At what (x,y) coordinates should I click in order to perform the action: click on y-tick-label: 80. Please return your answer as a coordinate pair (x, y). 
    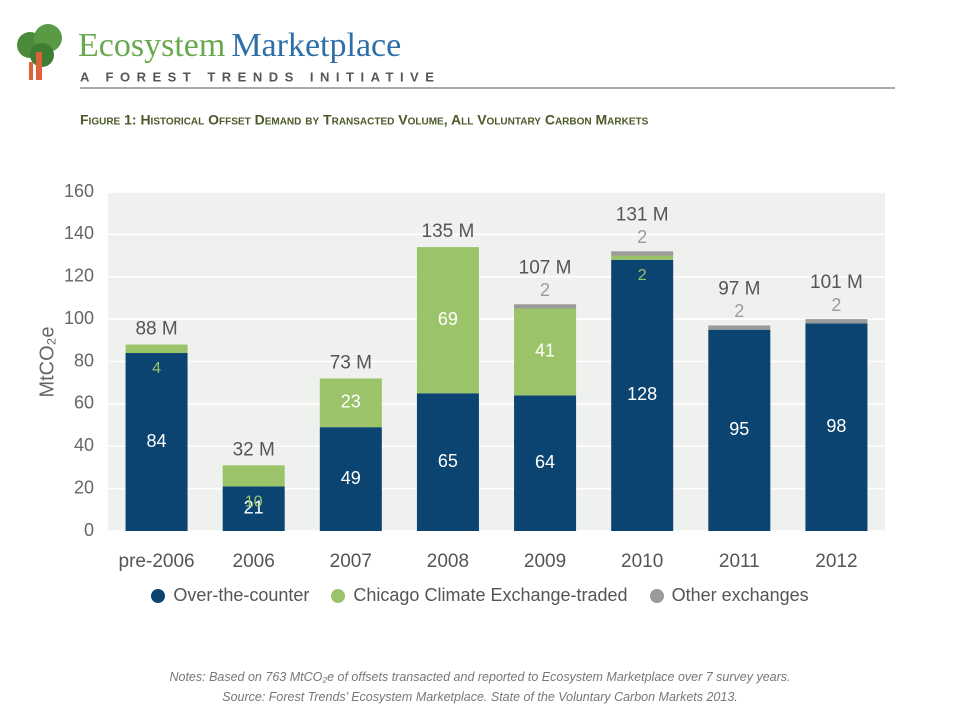
    Looking at the image, I should click on (84, 360).